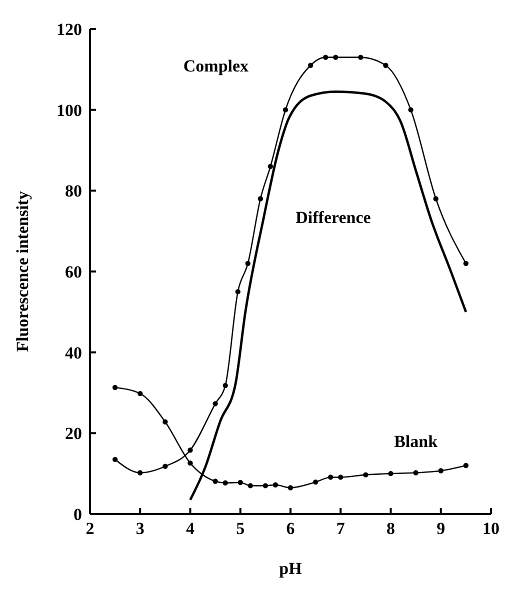 This screenshot has width=521, height=592. Describe the element at coordinates (290, 528) in the screenshot. I see `x-tick-label: 6` at that location.